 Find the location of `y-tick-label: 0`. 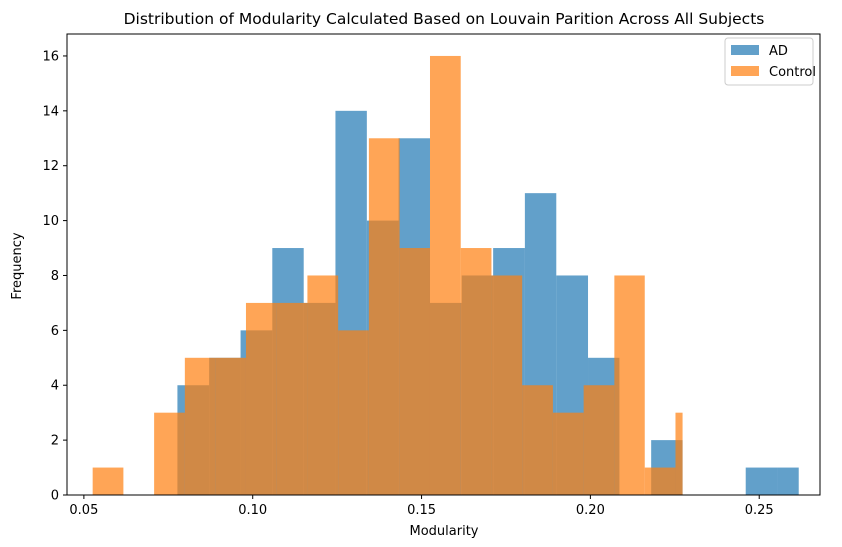

y-tick-label: 0 is located at coordinates (55, 496).